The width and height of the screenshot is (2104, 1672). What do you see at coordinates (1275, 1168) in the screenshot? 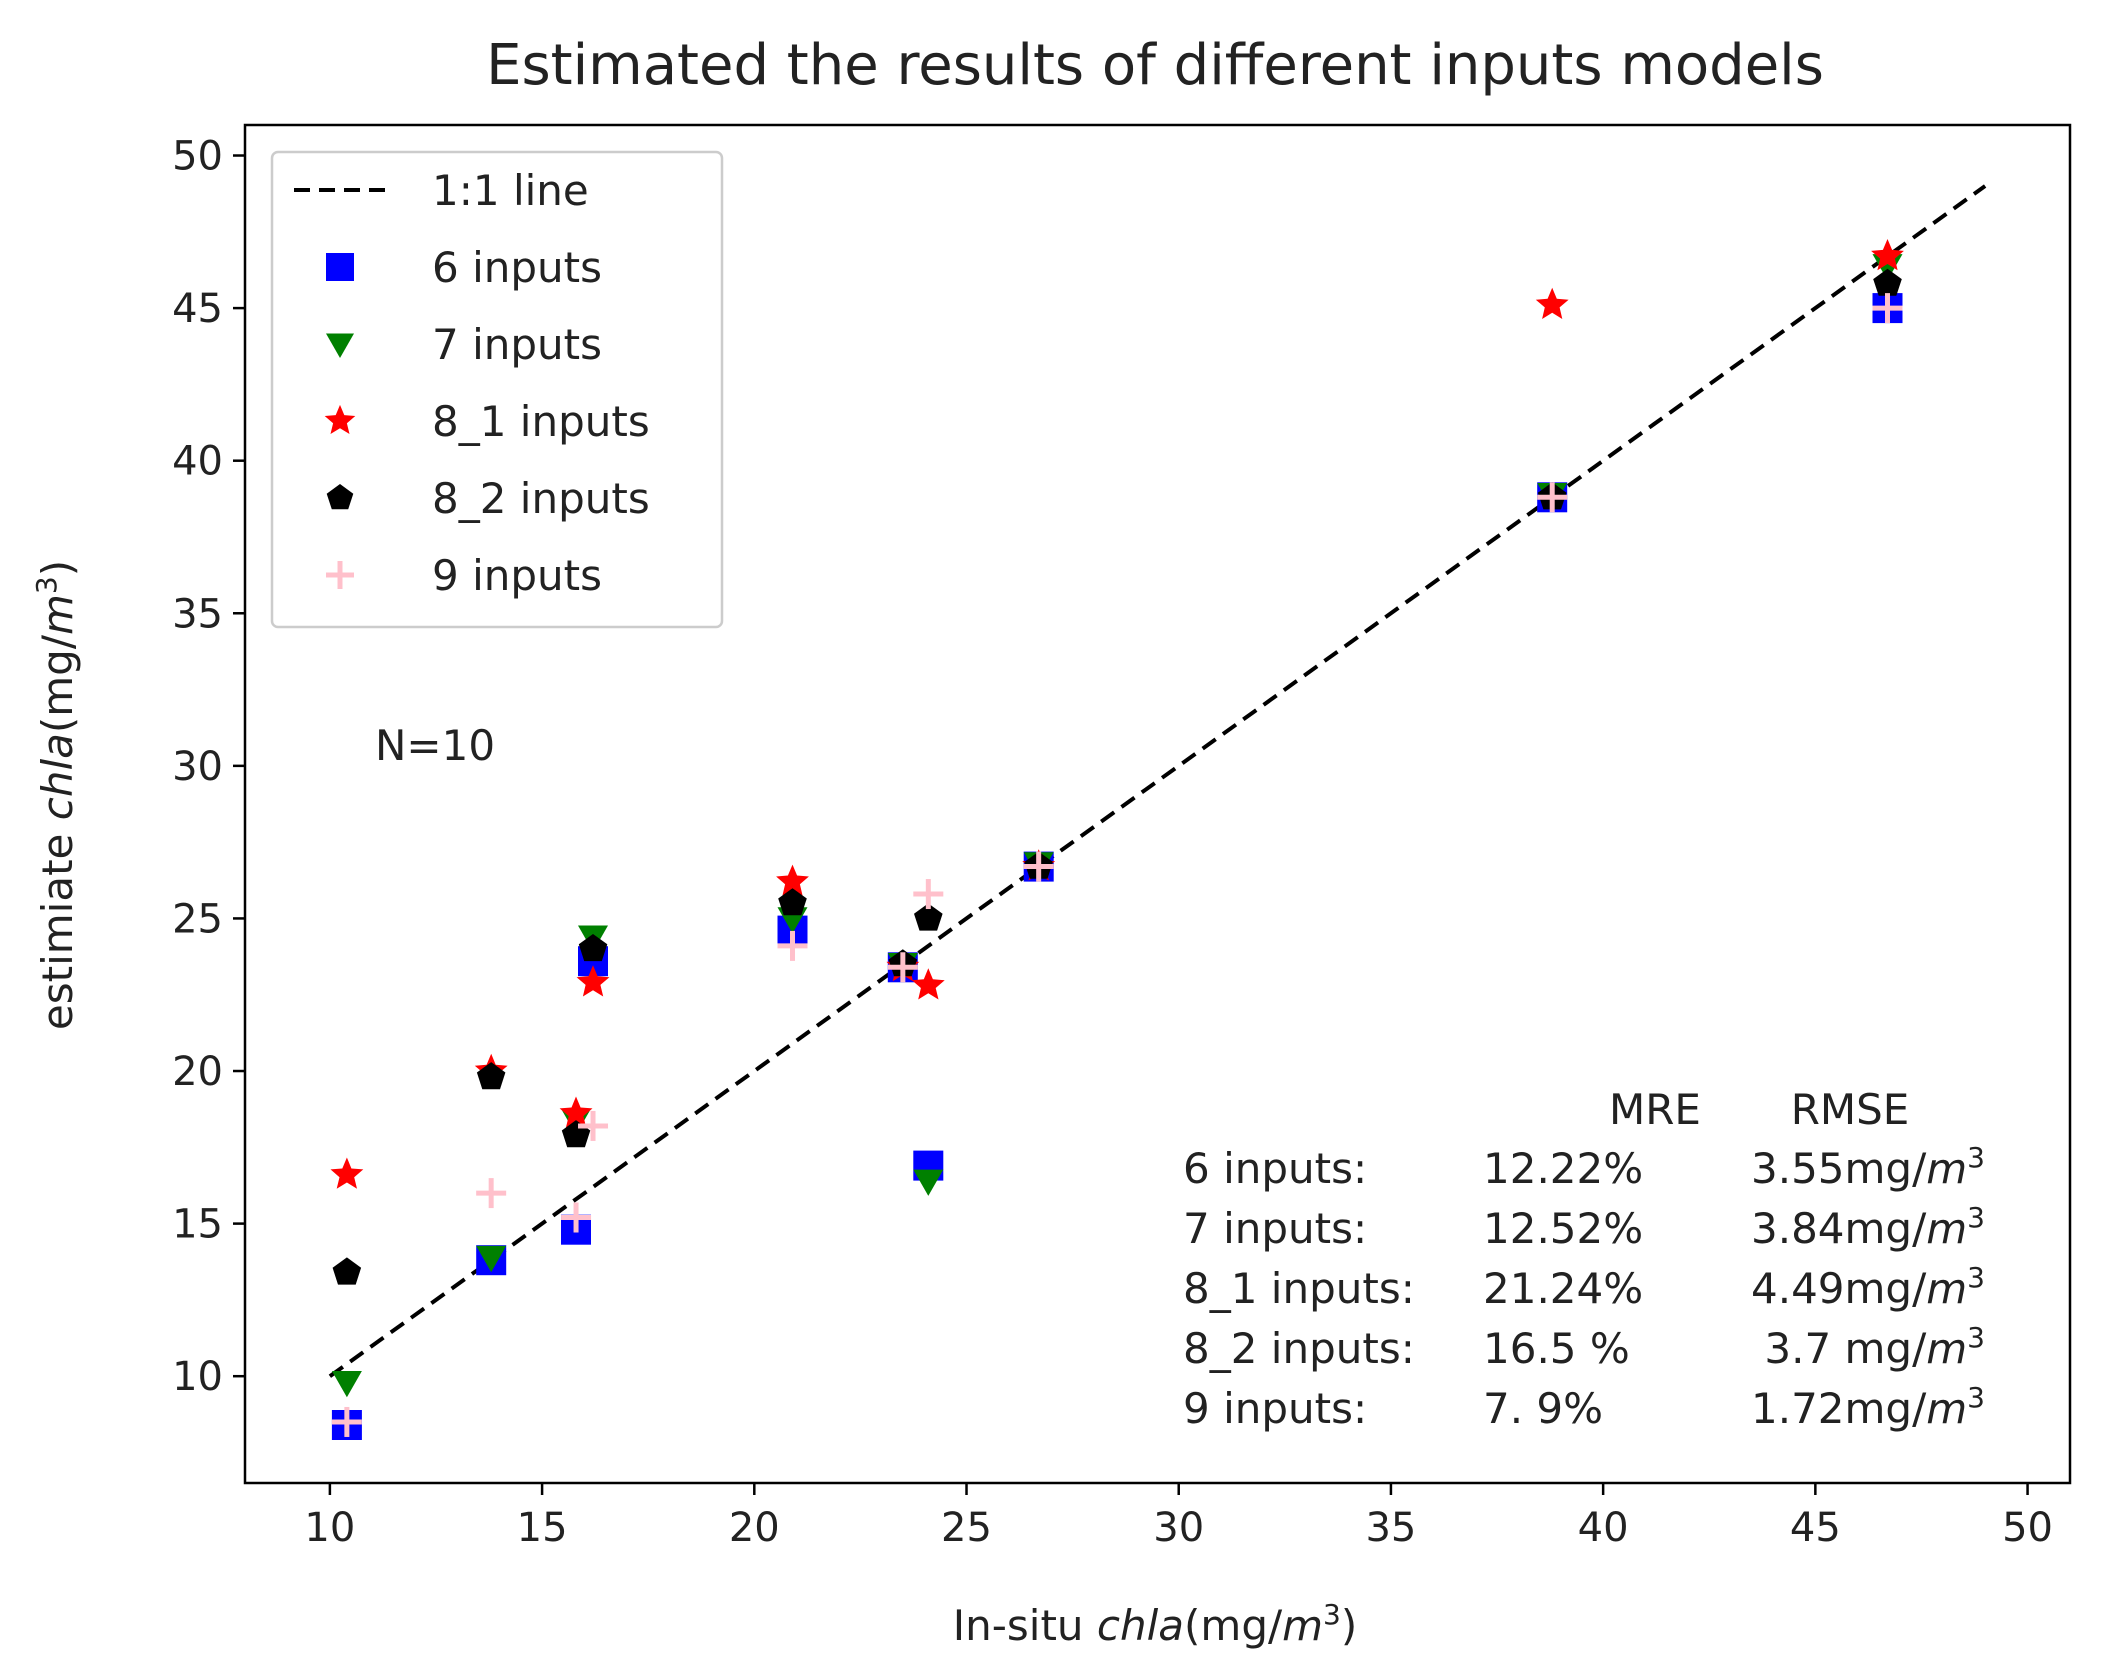
I see `stats-row-label: 6 inputs:` at bounding box center [1275, 1168].